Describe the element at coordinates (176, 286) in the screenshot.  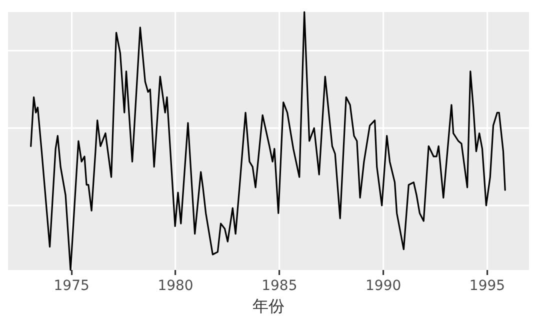
I see `x-tick-label: 1980` at that location.